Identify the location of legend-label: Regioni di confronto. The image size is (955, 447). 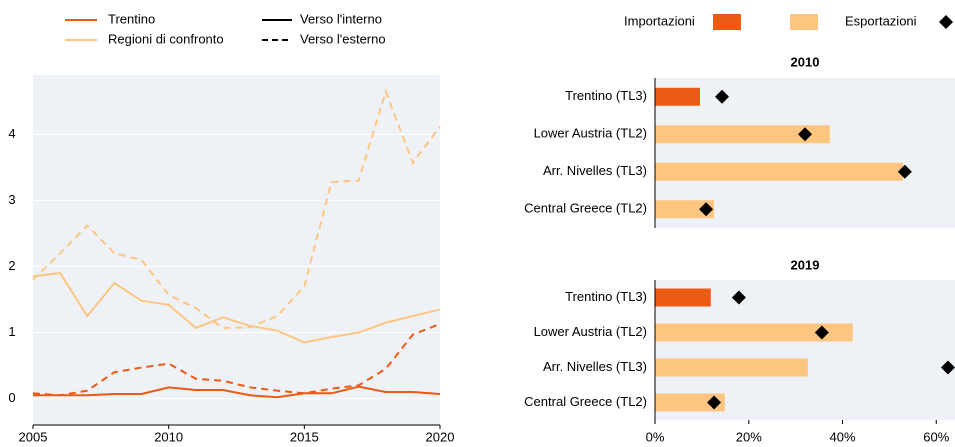
(166, 38).